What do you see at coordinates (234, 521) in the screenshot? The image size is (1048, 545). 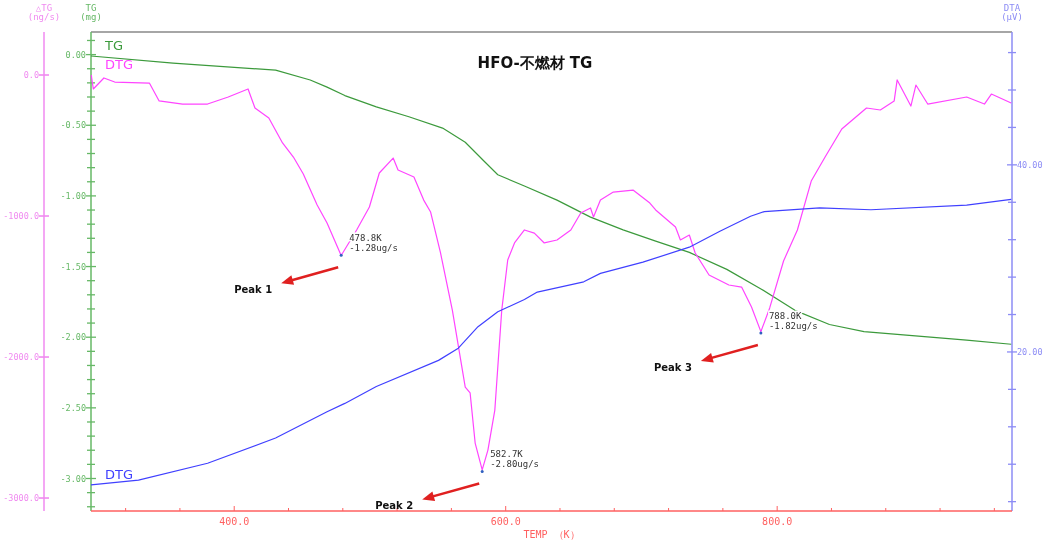 I see `x-tick-label: 400.0` at bounding box center [234, 521].